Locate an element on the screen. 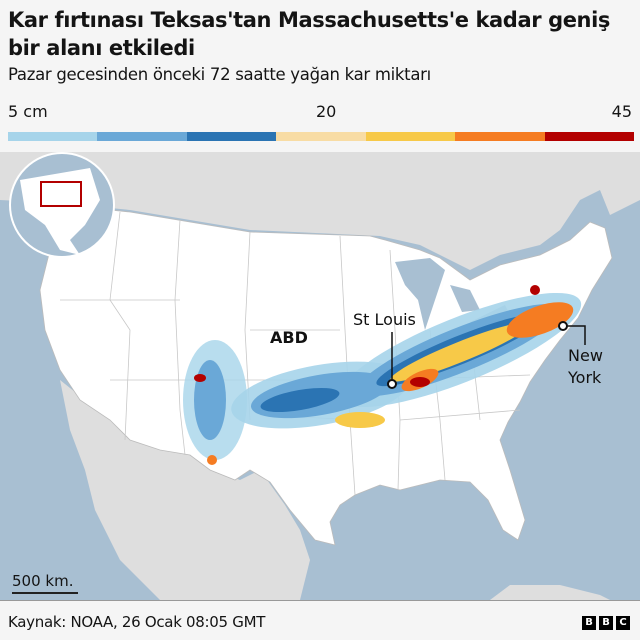 This screenshot has width=640, height=640. bbc-logo: B B C is located at coordinates (606, 623).